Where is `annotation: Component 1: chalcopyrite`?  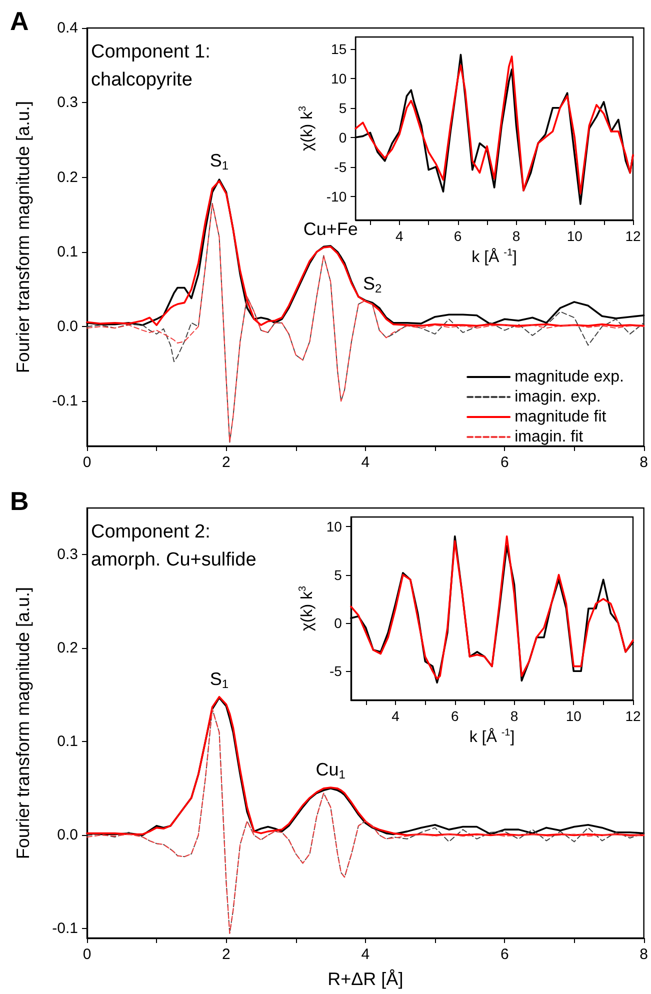 annotation: Component 1: chalcopyrite is located at coordinates (150, 66).